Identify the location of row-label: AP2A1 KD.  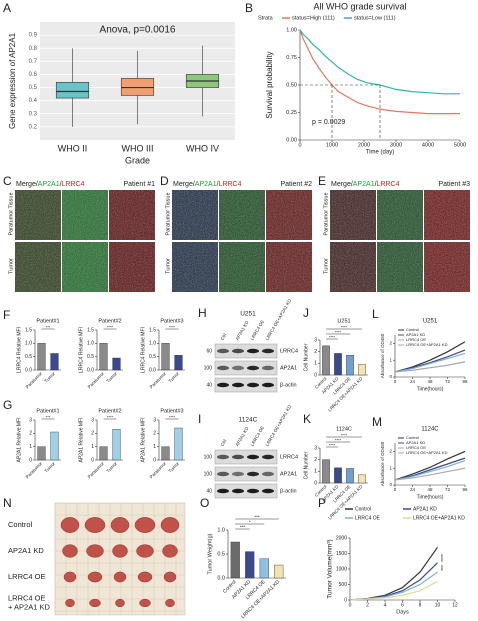
(26, 550).